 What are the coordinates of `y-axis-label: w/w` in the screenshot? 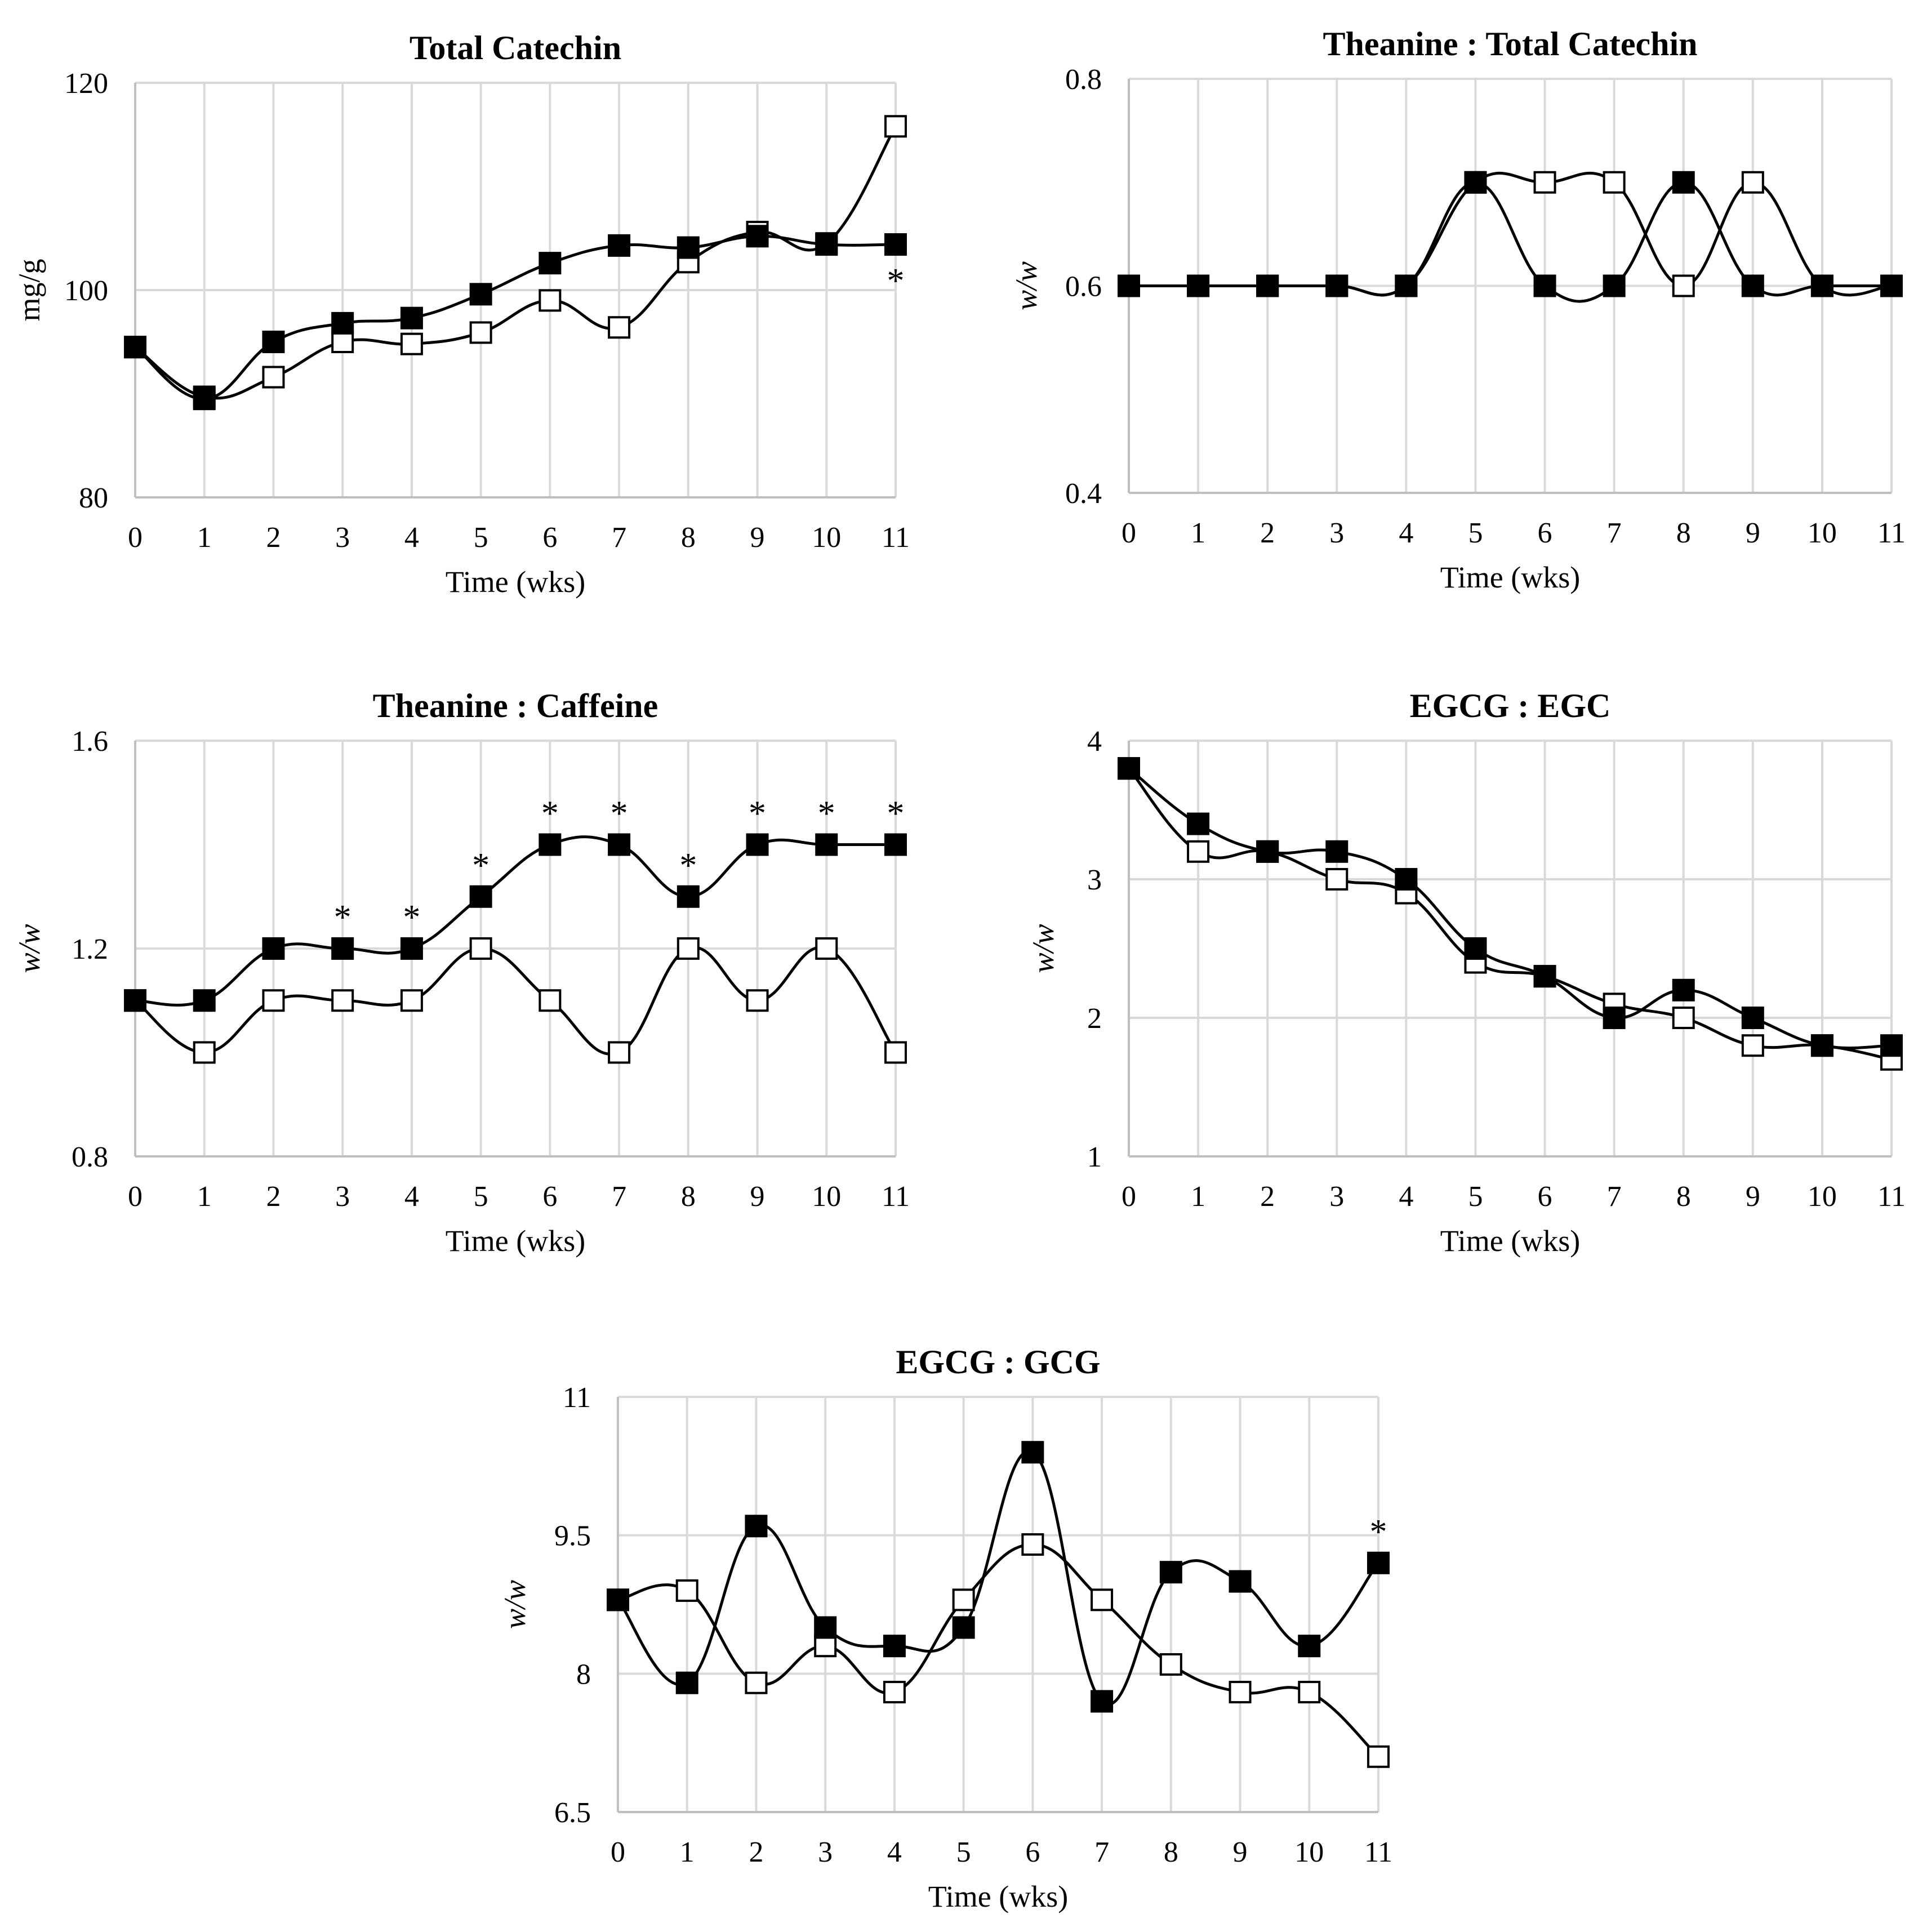 It's located at (1026, 285).